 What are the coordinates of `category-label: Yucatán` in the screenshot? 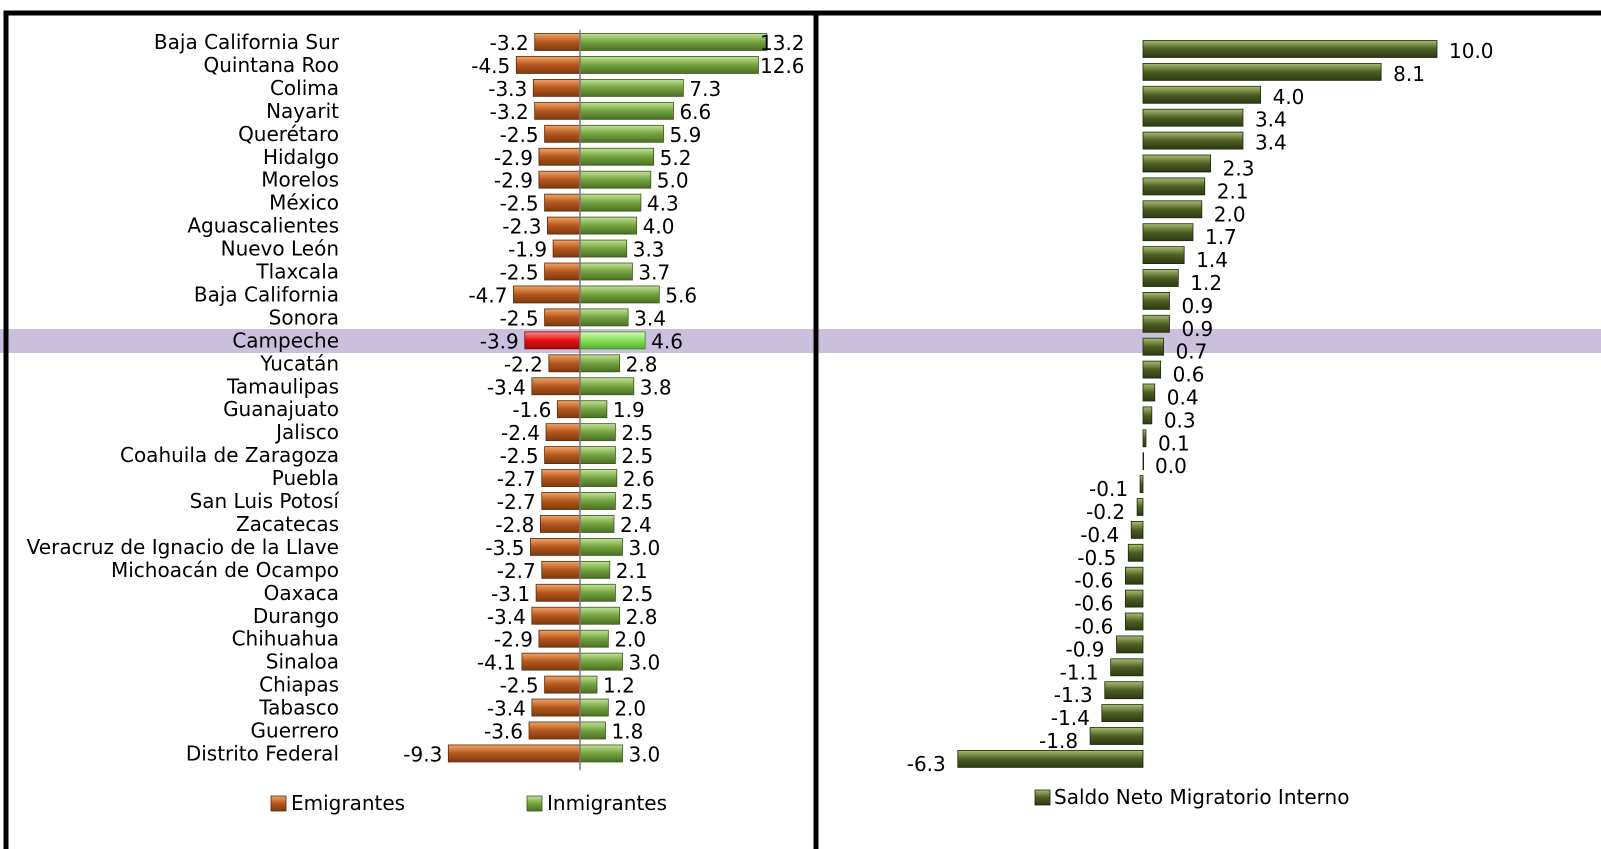 It's located at (299, 363).